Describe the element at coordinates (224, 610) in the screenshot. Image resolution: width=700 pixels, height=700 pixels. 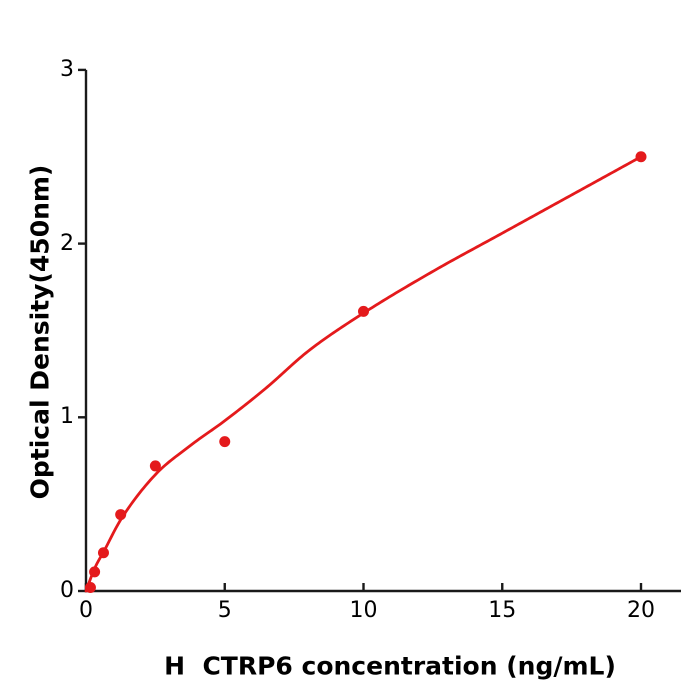
I see `x-tick-label: 5` at that location.